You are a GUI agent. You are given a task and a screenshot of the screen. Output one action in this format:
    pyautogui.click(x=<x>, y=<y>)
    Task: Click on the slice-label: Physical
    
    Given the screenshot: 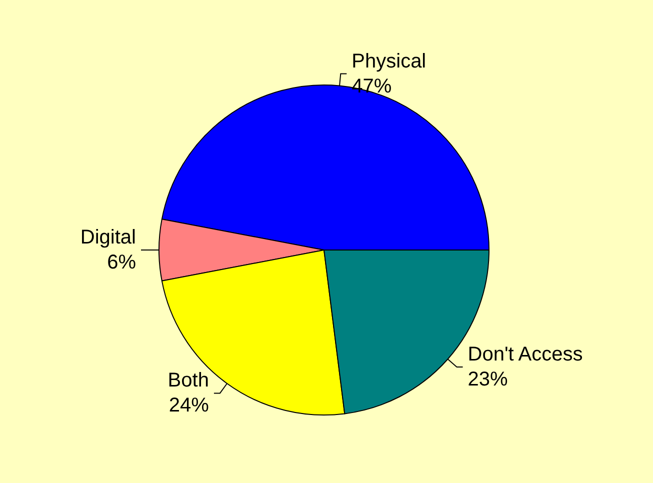 What is the action you would take?
    pyautogui.click(x=389, y=61)
    